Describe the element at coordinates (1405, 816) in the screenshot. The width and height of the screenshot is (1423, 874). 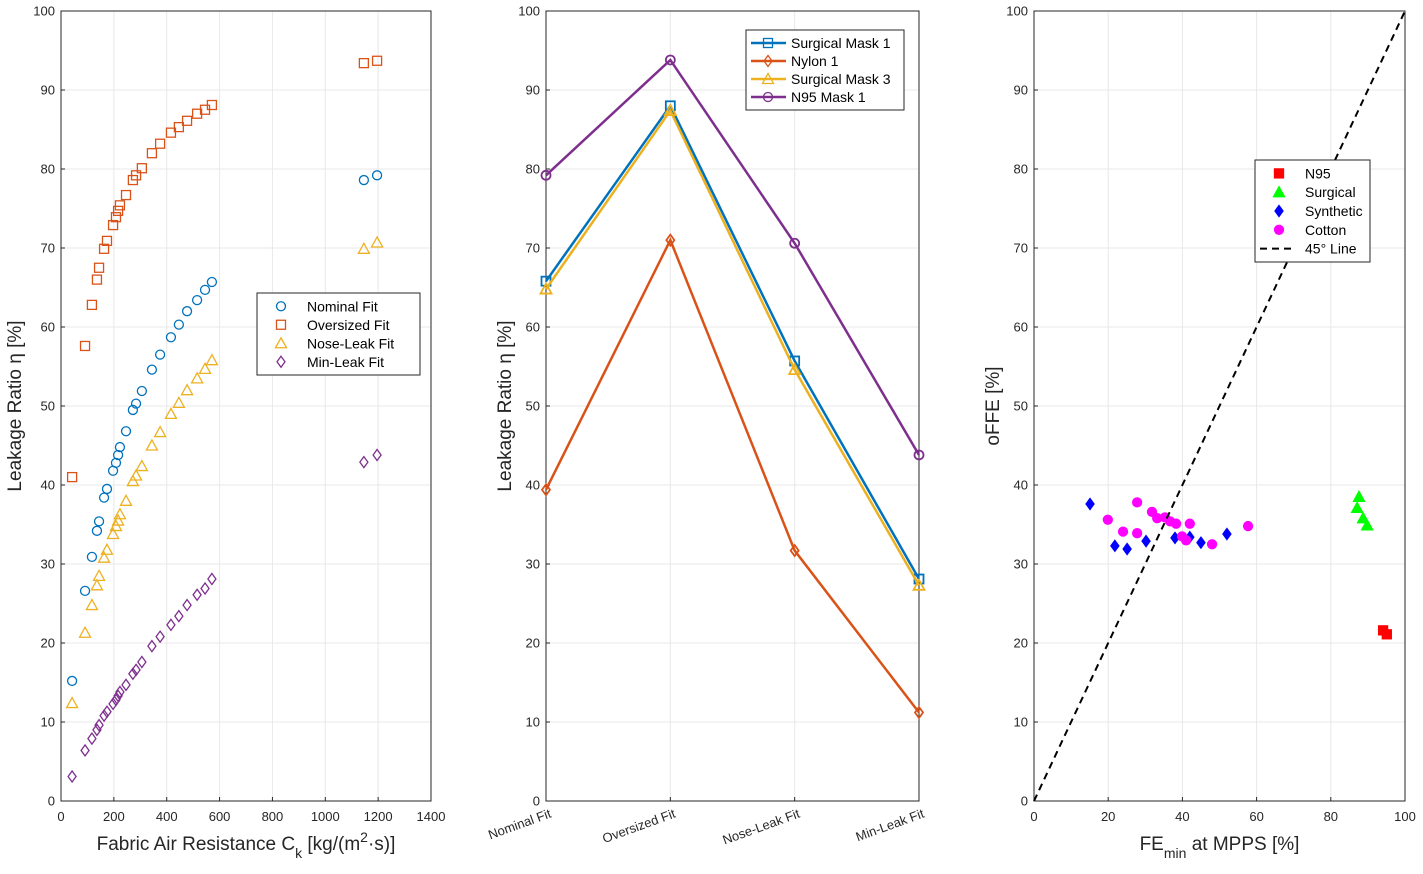
I see `x-tick-label: 100` at that location.